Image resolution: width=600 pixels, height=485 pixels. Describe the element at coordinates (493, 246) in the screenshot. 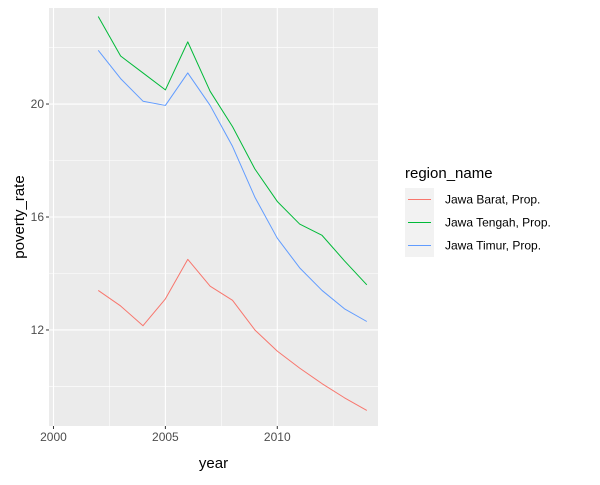

I see `legend-entry-label: Jawa Timur, Prop.` at that location.